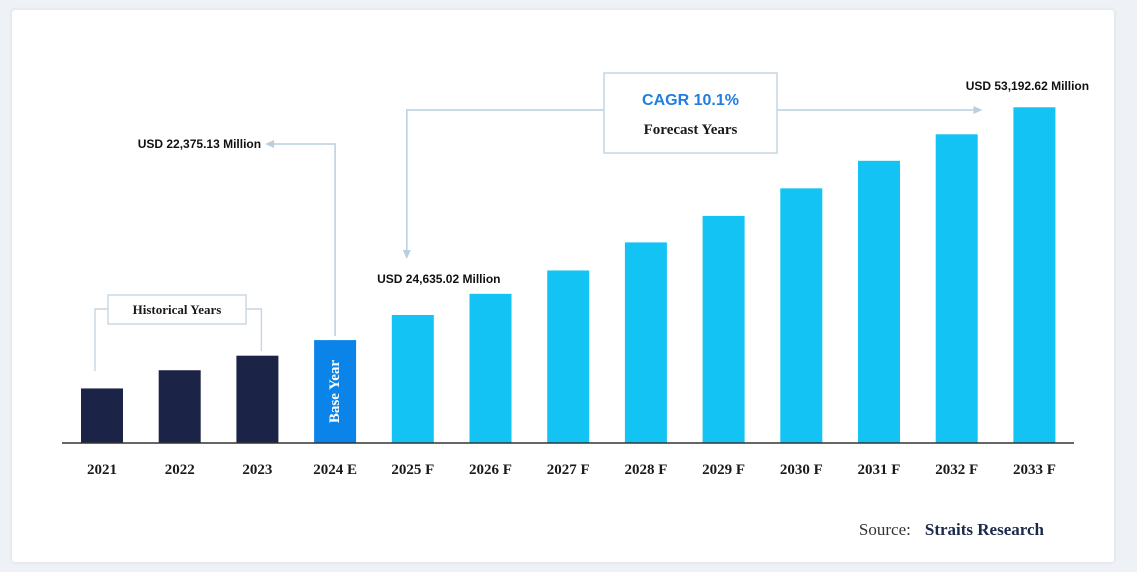 This screenshot has height=572, width=1137. Describe the element at coordinates (690, 100) in the screenshot. I see `cagr-label: CAGR 10.1%` at that location.